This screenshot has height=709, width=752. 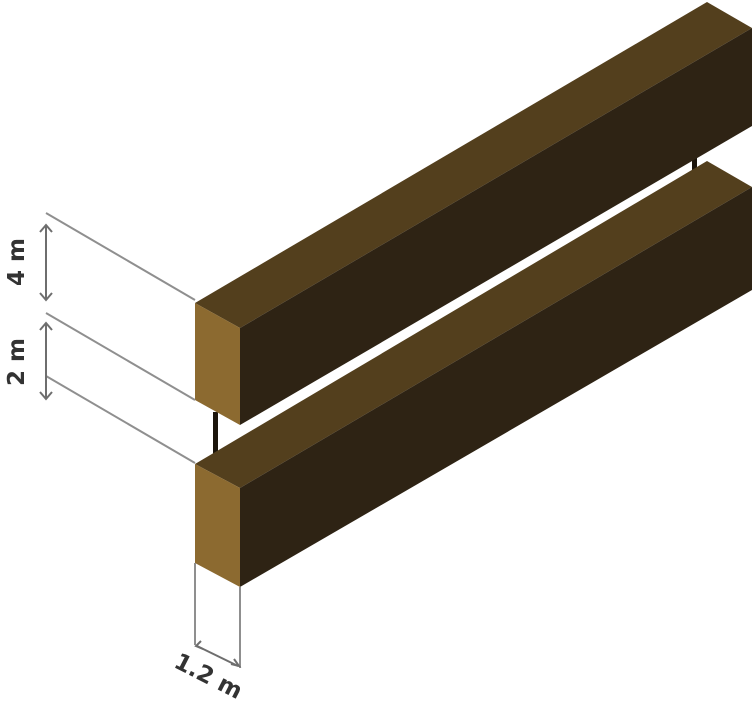 What do you see at coordinates (215, 437) in the screenshot?
I see `support-post-front` at bounding box center [215, 437].